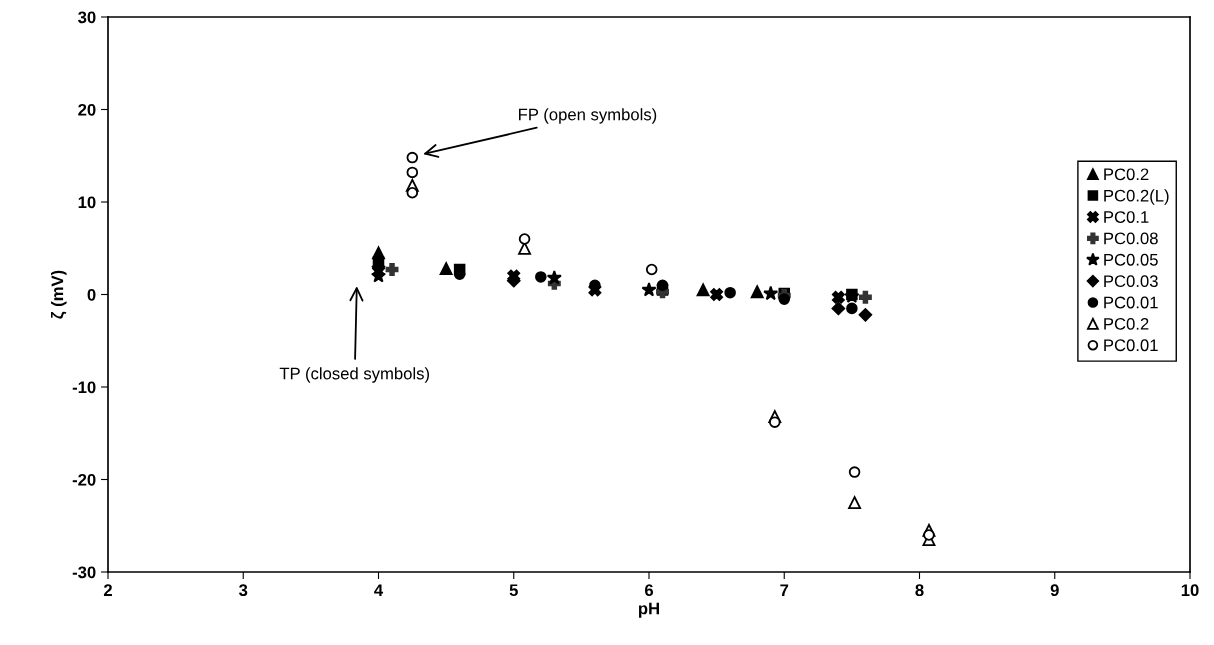 The width and height of the screenshot is (1214, 645). Describe the element at coordinates (649, 590) in the screenshot. I see `x-tick-label: 6` at that location.